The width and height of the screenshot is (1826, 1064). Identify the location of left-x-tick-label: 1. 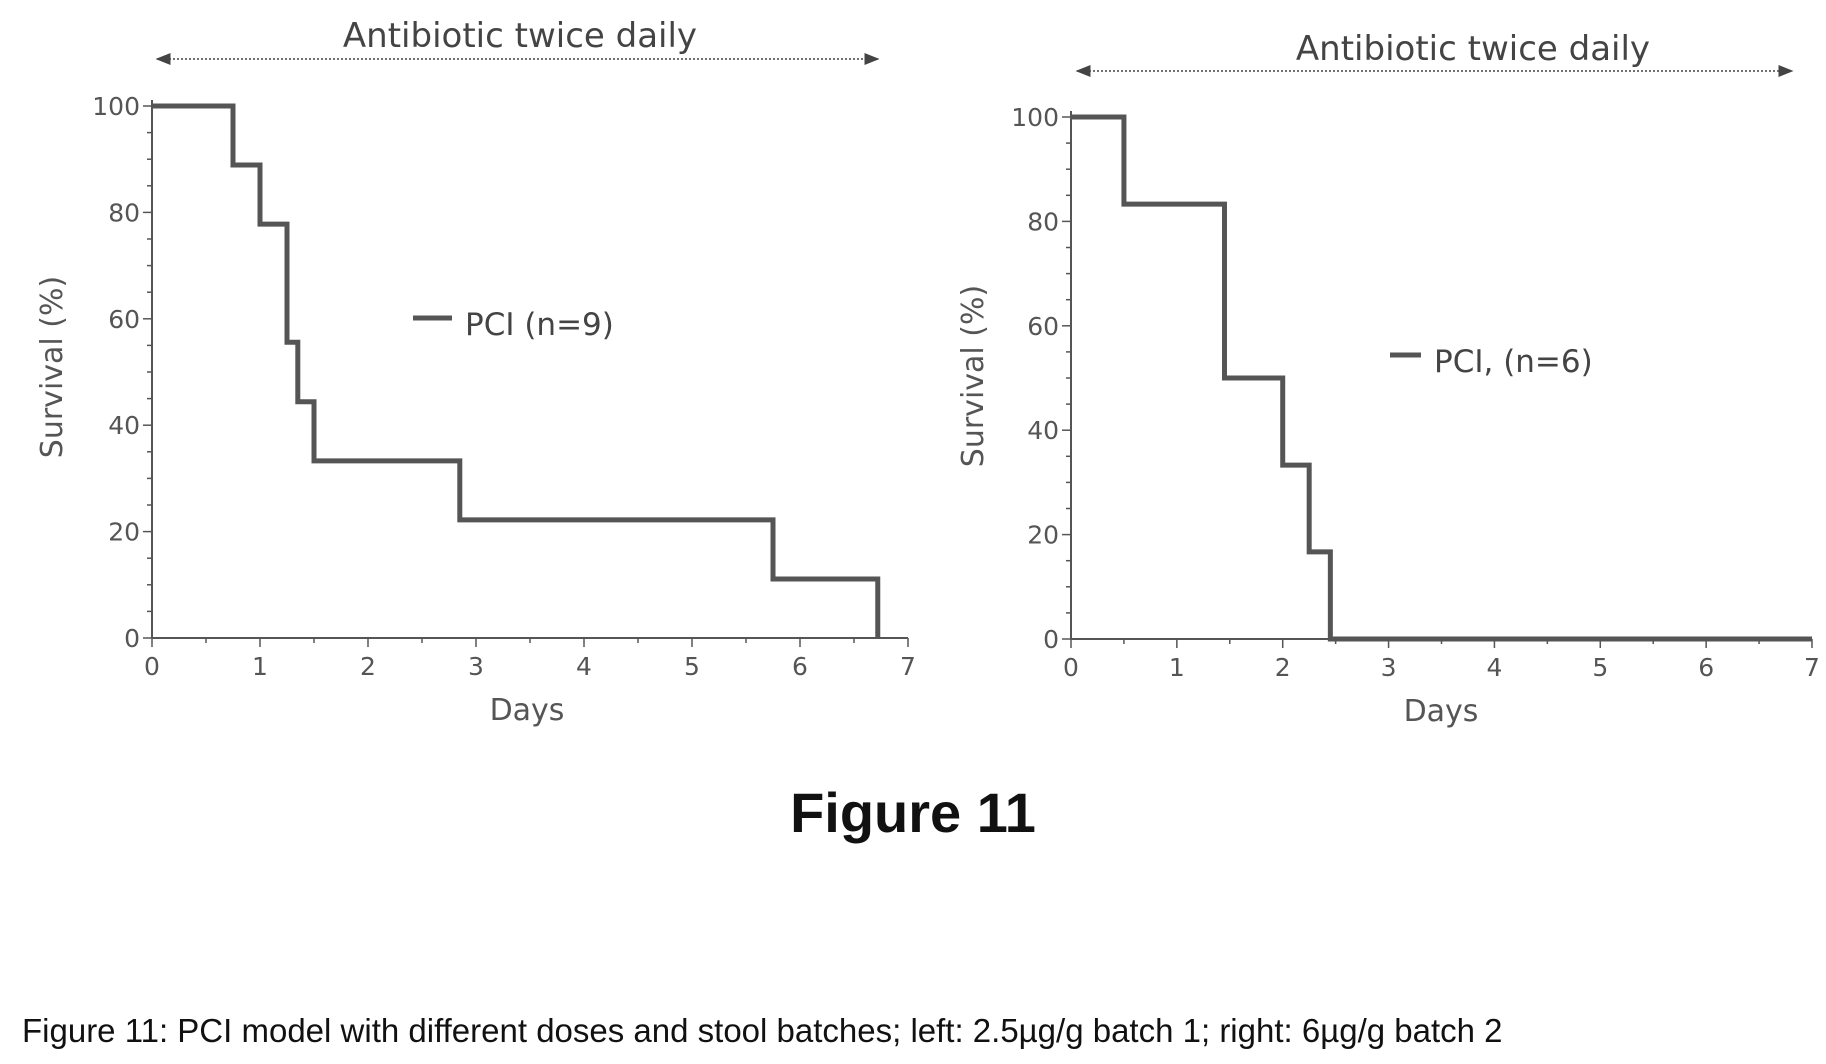
(260, 666).